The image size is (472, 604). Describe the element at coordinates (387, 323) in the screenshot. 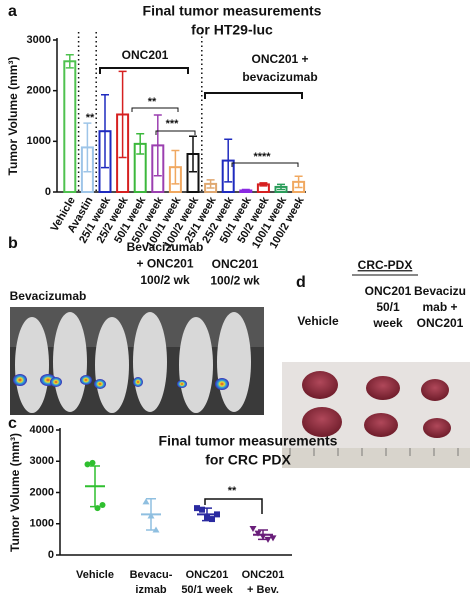

I see `image-label: week` at that location.